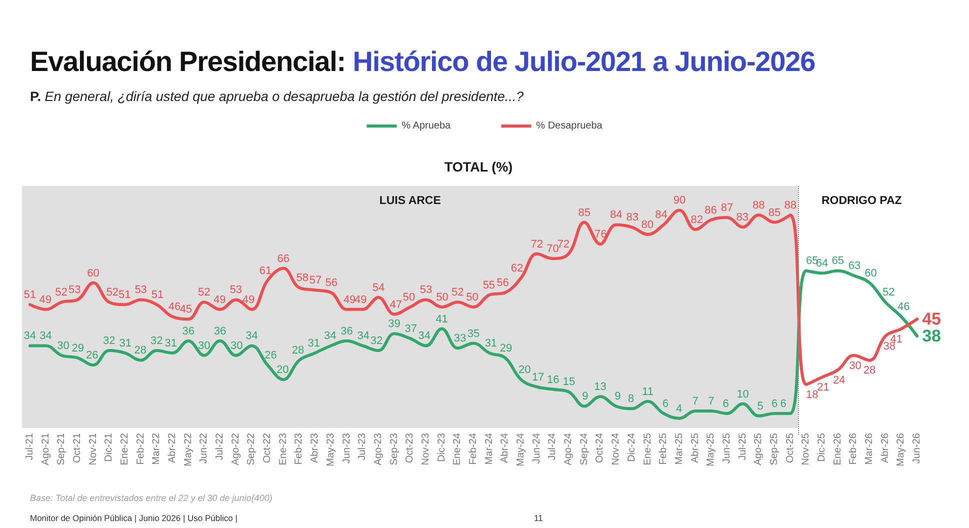 Image resolution: width=969 pixels, height=528 pixels. What do you see at coordinates (616, 449) in the screenshot?
I see `x-tick-label: Nov-24` at bounding box center [616, 449].